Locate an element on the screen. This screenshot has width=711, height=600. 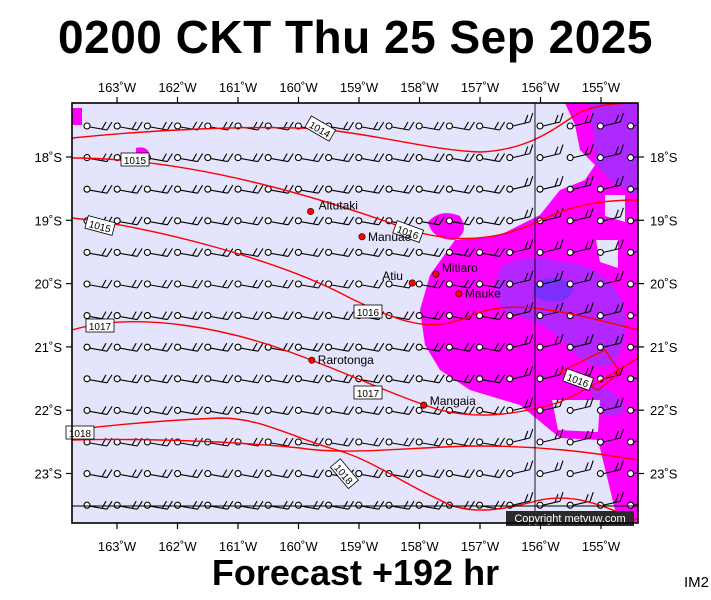
forecast-label: Forecast +192 hr is located at coordinates (355, 572).